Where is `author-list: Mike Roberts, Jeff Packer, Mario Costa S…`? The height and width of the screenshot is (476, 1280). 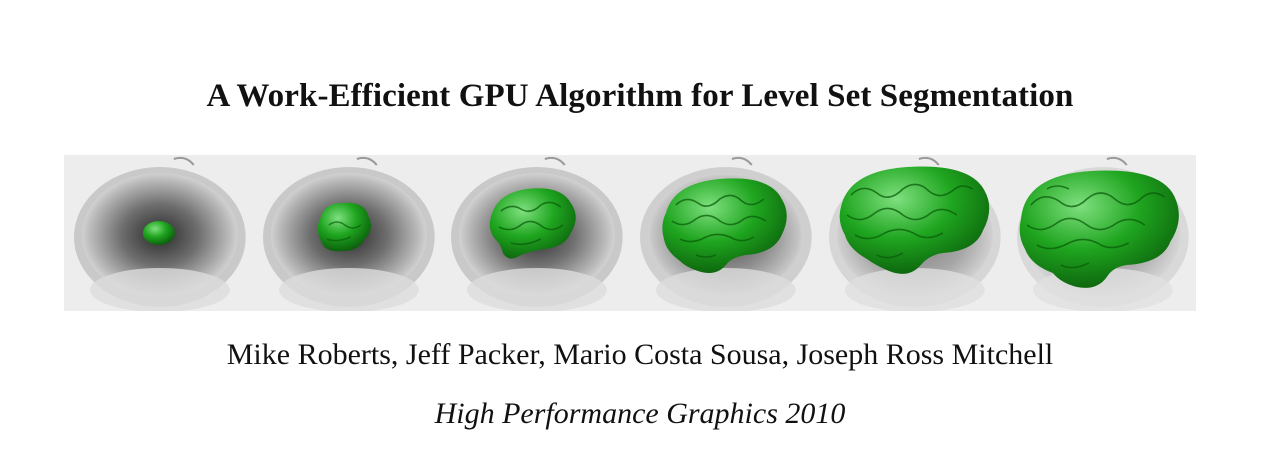 author-list: Mike Roberts, Jeff Packer, Mario Costa S… is located at coordinates (640, 354).